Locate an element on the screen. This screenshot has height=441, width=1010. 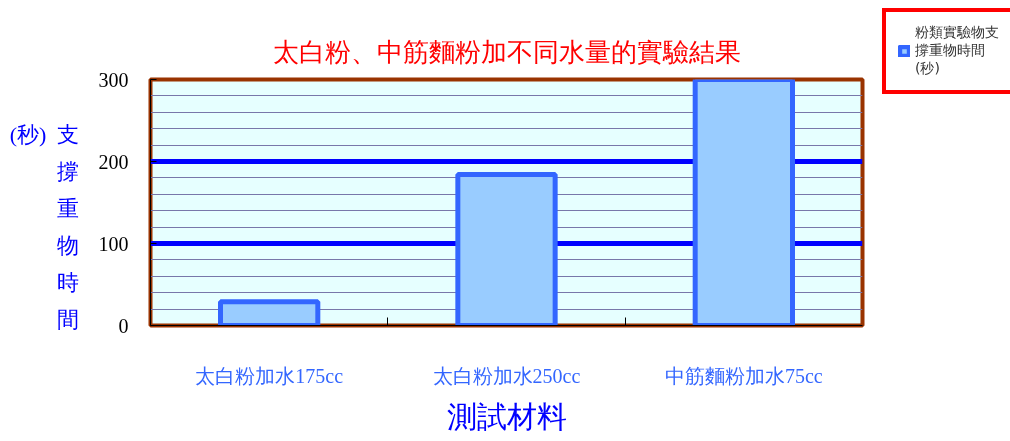
y-axis-title: 支撐重物時間(秒) is located at coordinates (44, 227).